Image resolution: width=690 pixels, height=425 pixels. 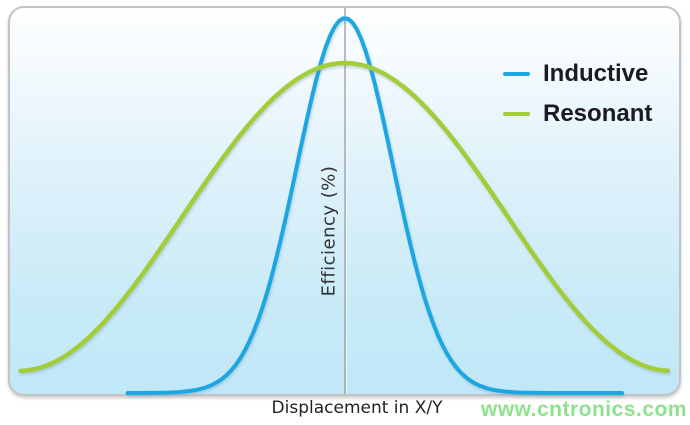 I want to click on y-axis-label: Efficiency (%), so click(x=329, y=231).